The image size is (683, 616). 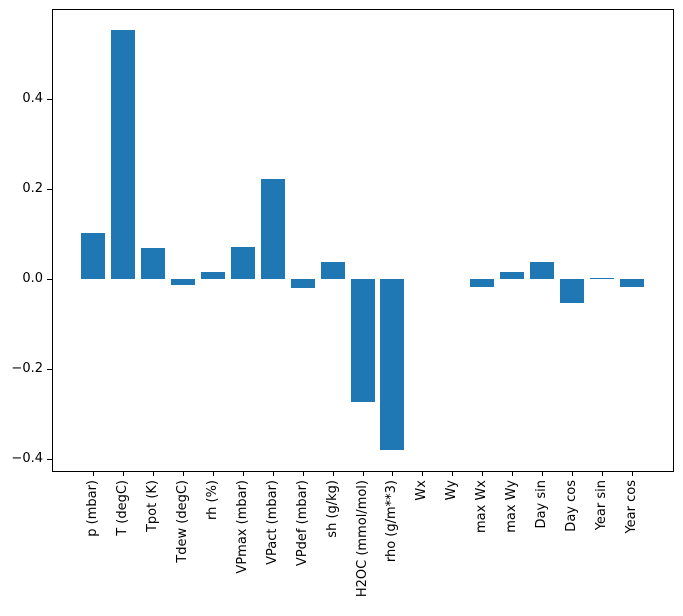 What do you see at coordinates (572, 291) in the screenshot?
I see `bar-day-cos` at bounding box center [572, 291].